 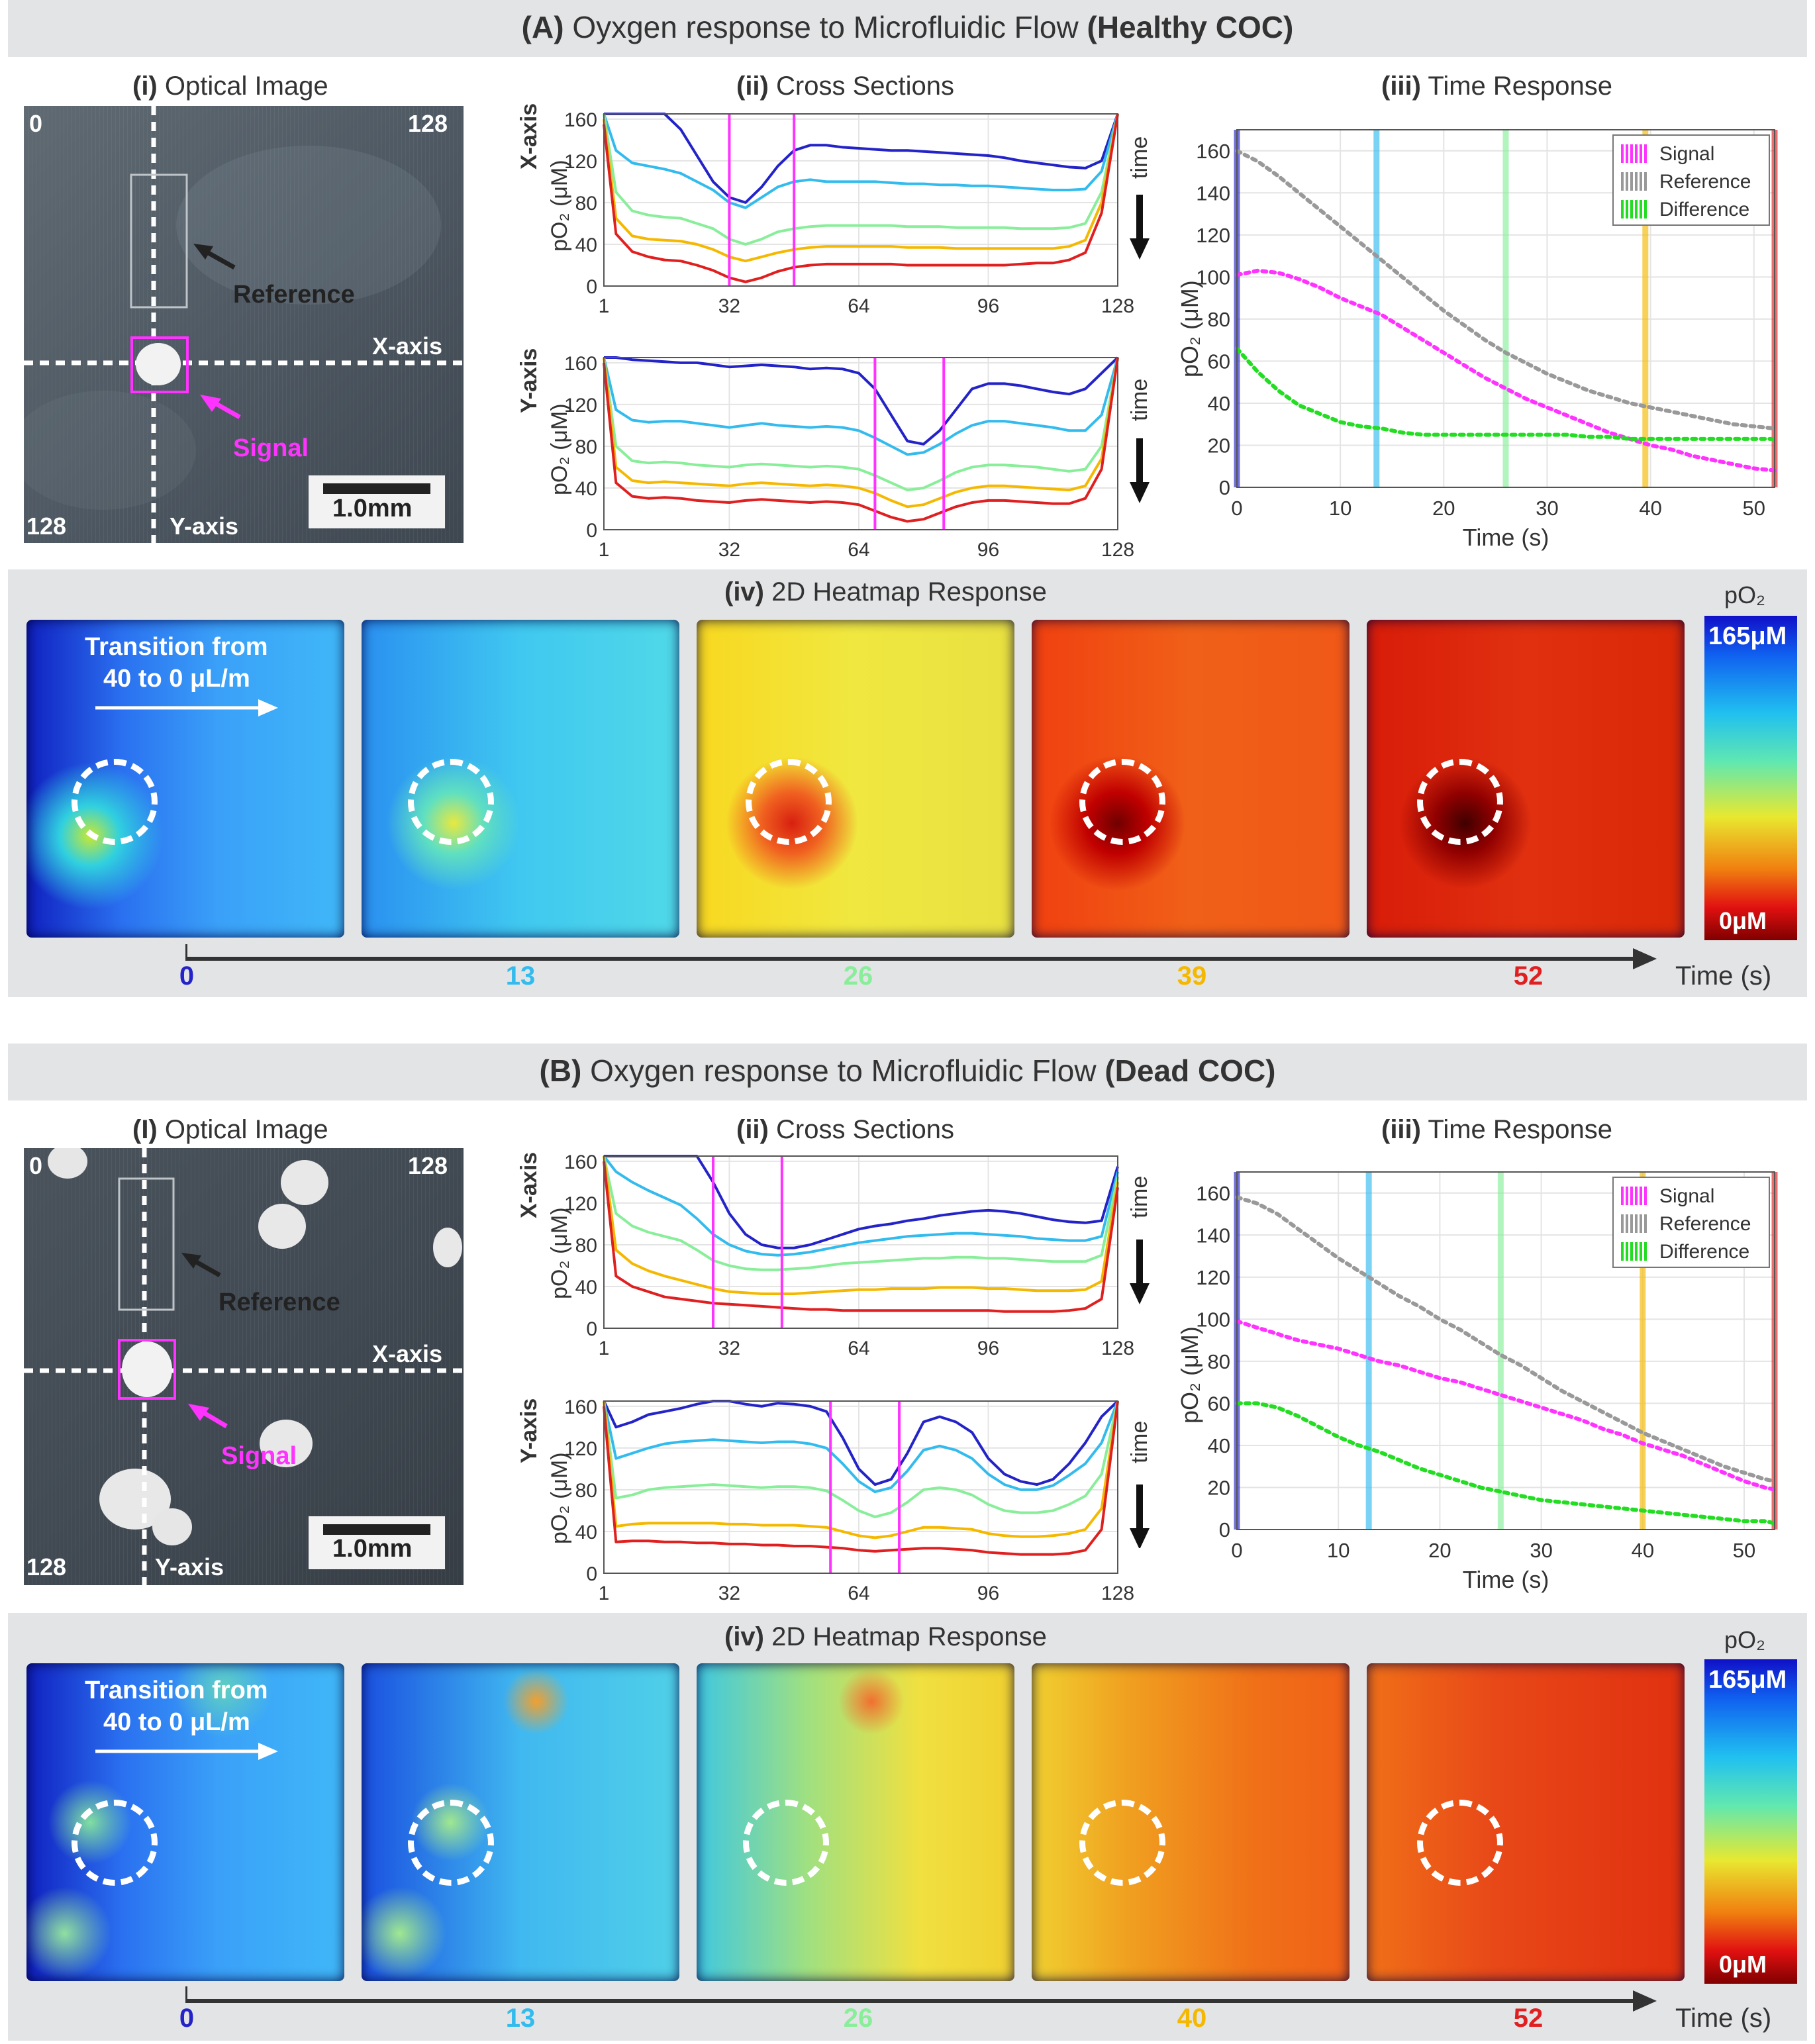 I want to click on panel-a-optical-image, so click(x=244, y=324).